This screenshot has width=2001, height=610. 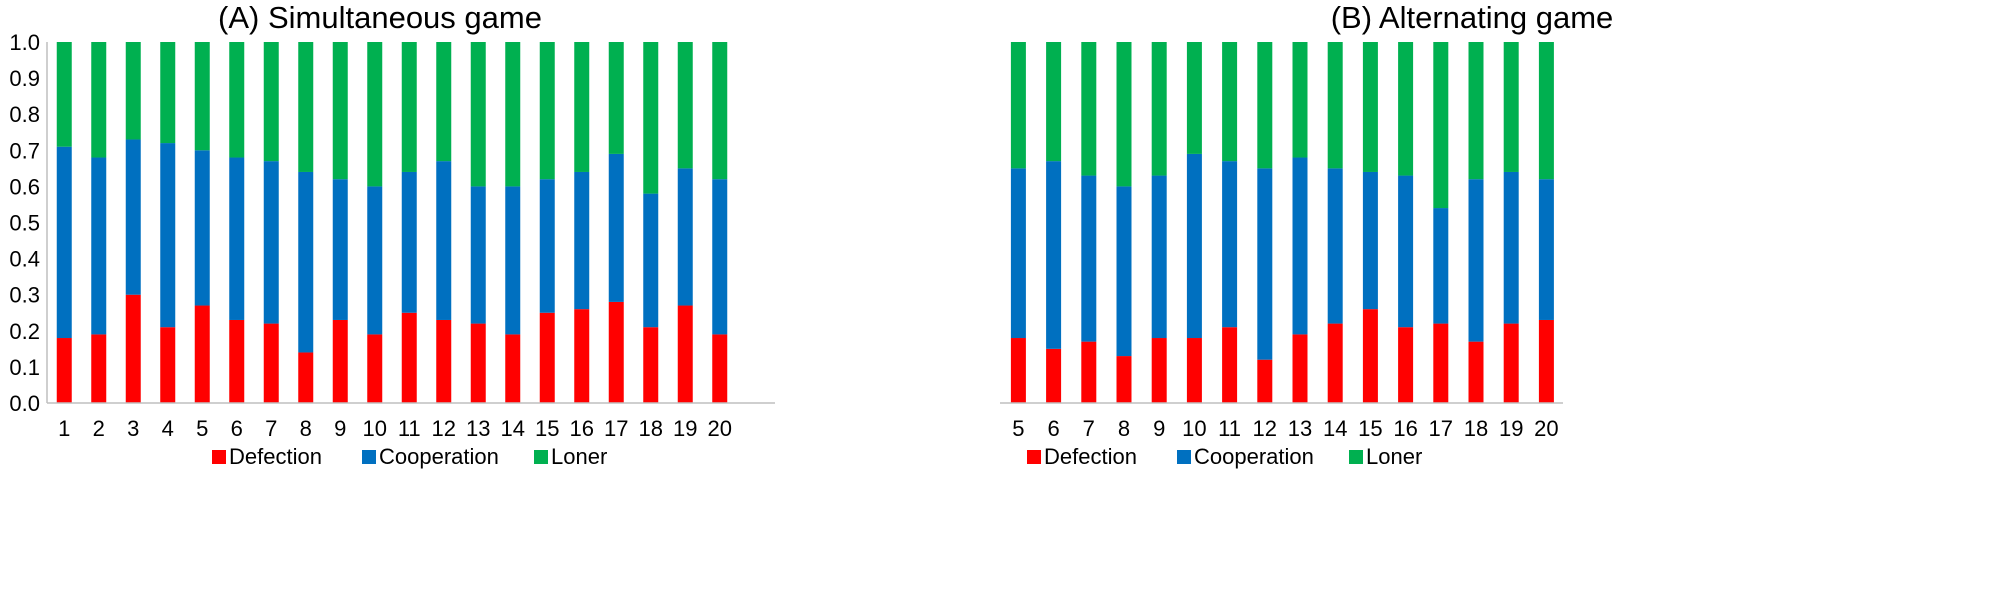 I want to click on x-tick-label: 17, so click(x=616, y=428).